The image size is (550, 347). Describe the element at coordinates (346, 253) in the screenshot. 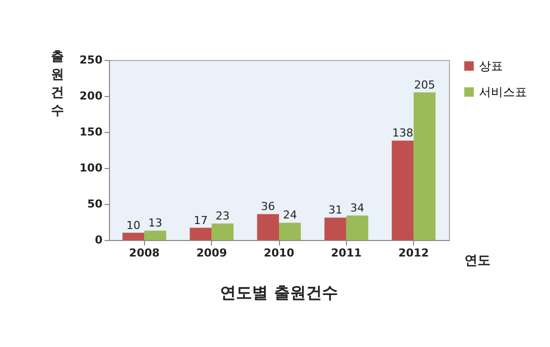

I see `x-tick-label: 2011` at that location.